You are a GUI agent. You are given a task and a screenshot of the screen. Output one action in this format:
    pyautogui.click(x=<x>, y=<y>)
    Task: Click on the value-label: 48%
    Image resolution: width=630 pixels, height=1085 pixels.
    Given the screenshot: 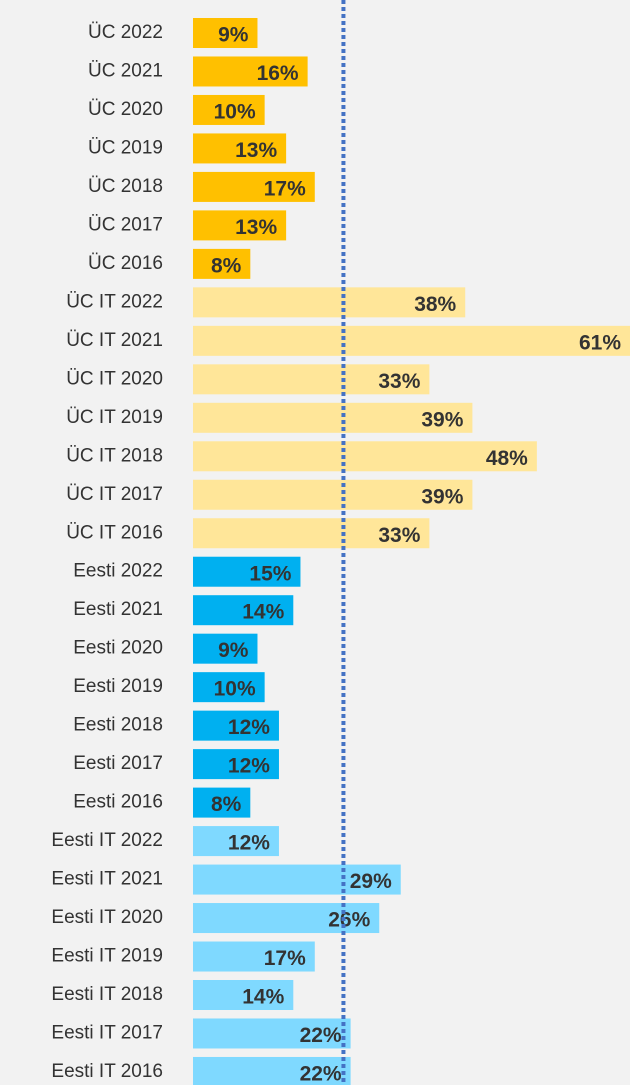 What is the action you would take?
    pyautogui.click(x=507, y=458)
    